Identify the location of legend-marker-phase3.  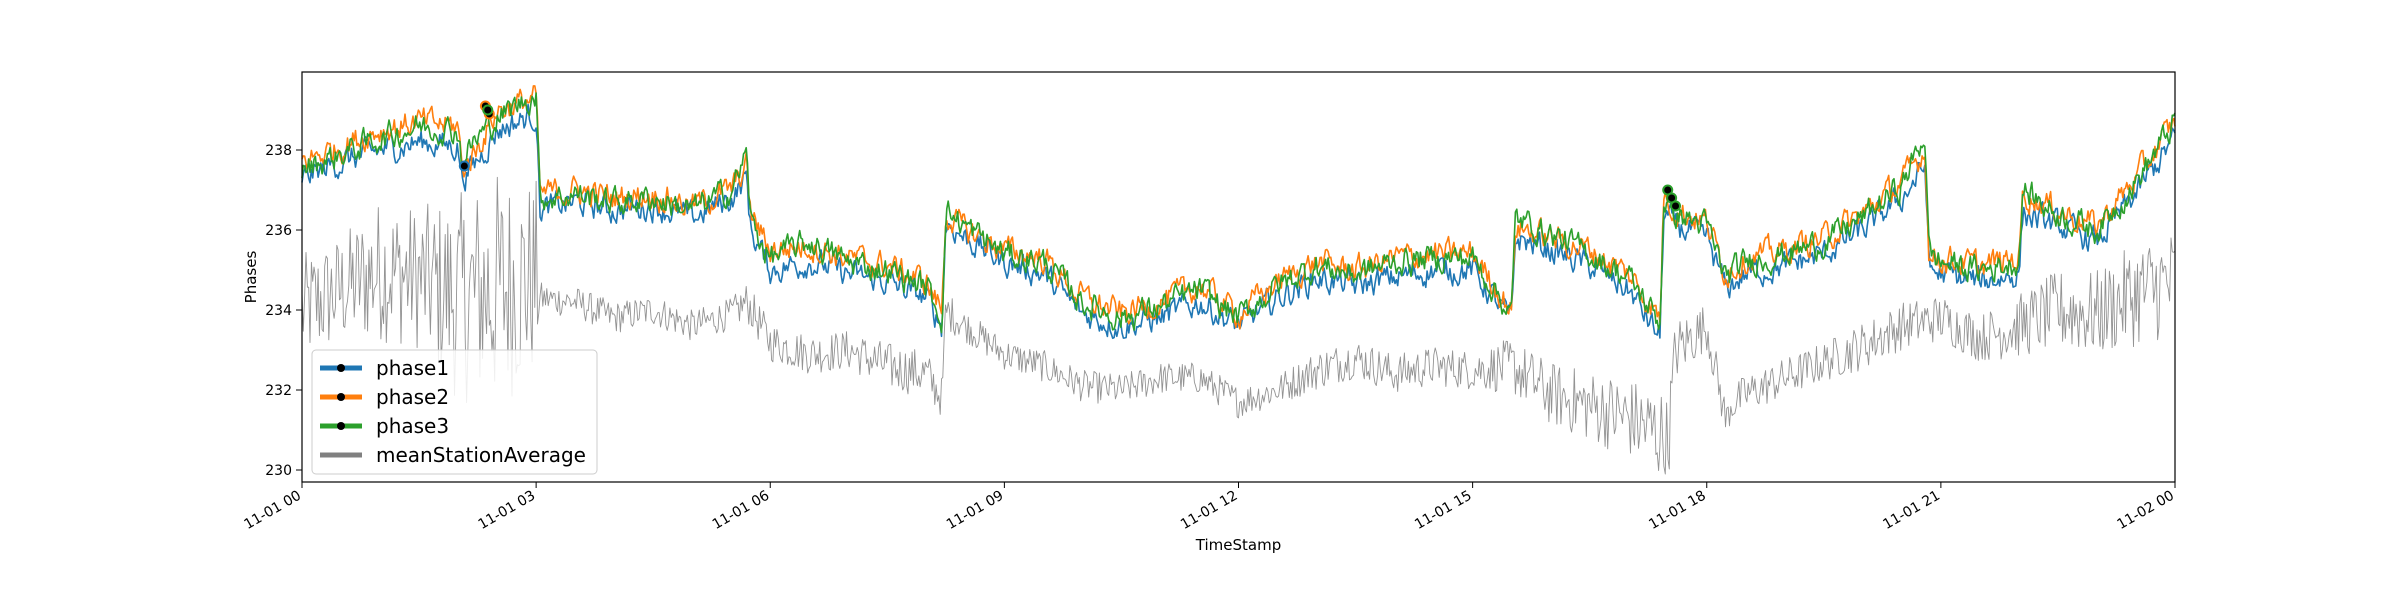
(341, 426).